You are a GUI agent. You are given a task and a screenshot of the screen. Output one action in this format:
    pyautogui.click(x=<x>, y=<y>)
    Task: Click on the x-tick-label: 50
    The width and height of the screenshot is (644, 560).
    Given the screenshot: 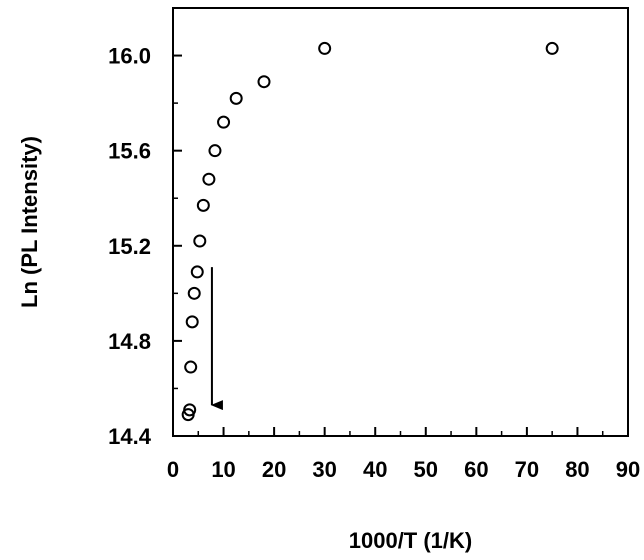 What is the action you would take?
    pyautogui.click(x=426, y=469)
    